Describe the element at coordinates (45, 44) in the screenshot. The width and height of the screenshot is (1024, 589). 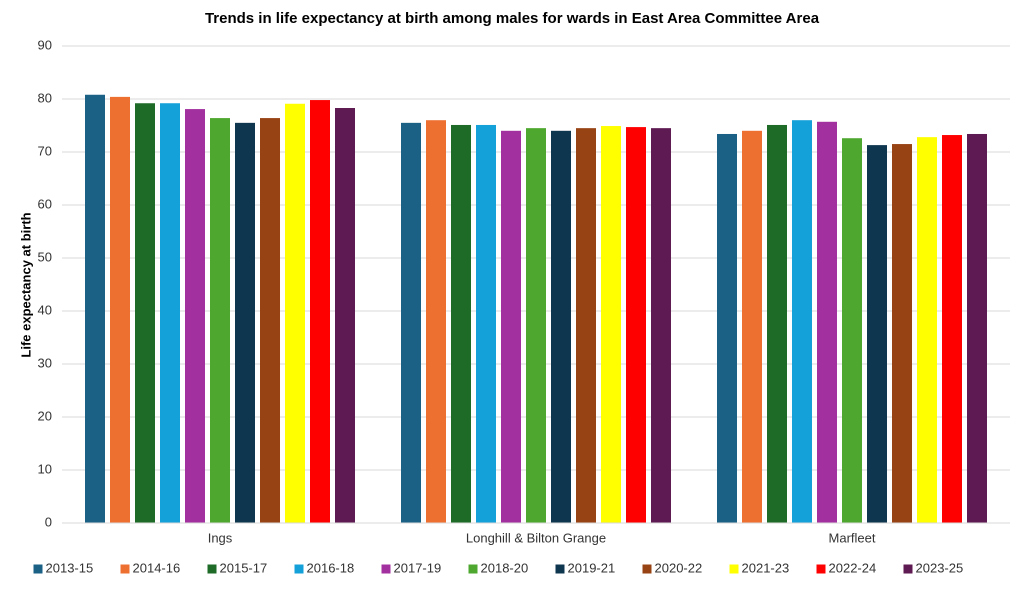
I see `y-tick-label: 90` at that location.